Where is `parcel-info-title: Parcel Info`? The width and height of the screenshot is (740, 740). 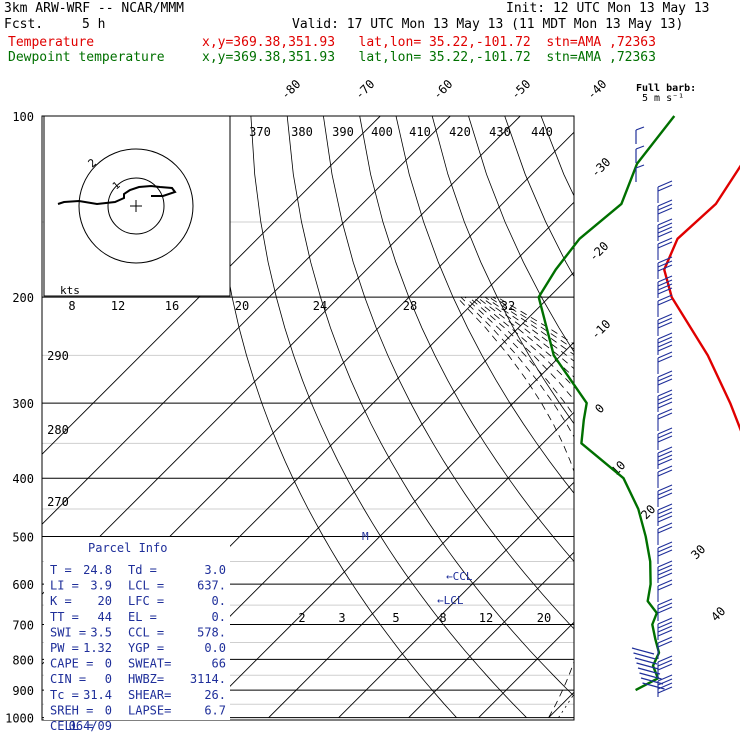
parcel-info-title: Parcel Info is located at coordinates (127, 548).